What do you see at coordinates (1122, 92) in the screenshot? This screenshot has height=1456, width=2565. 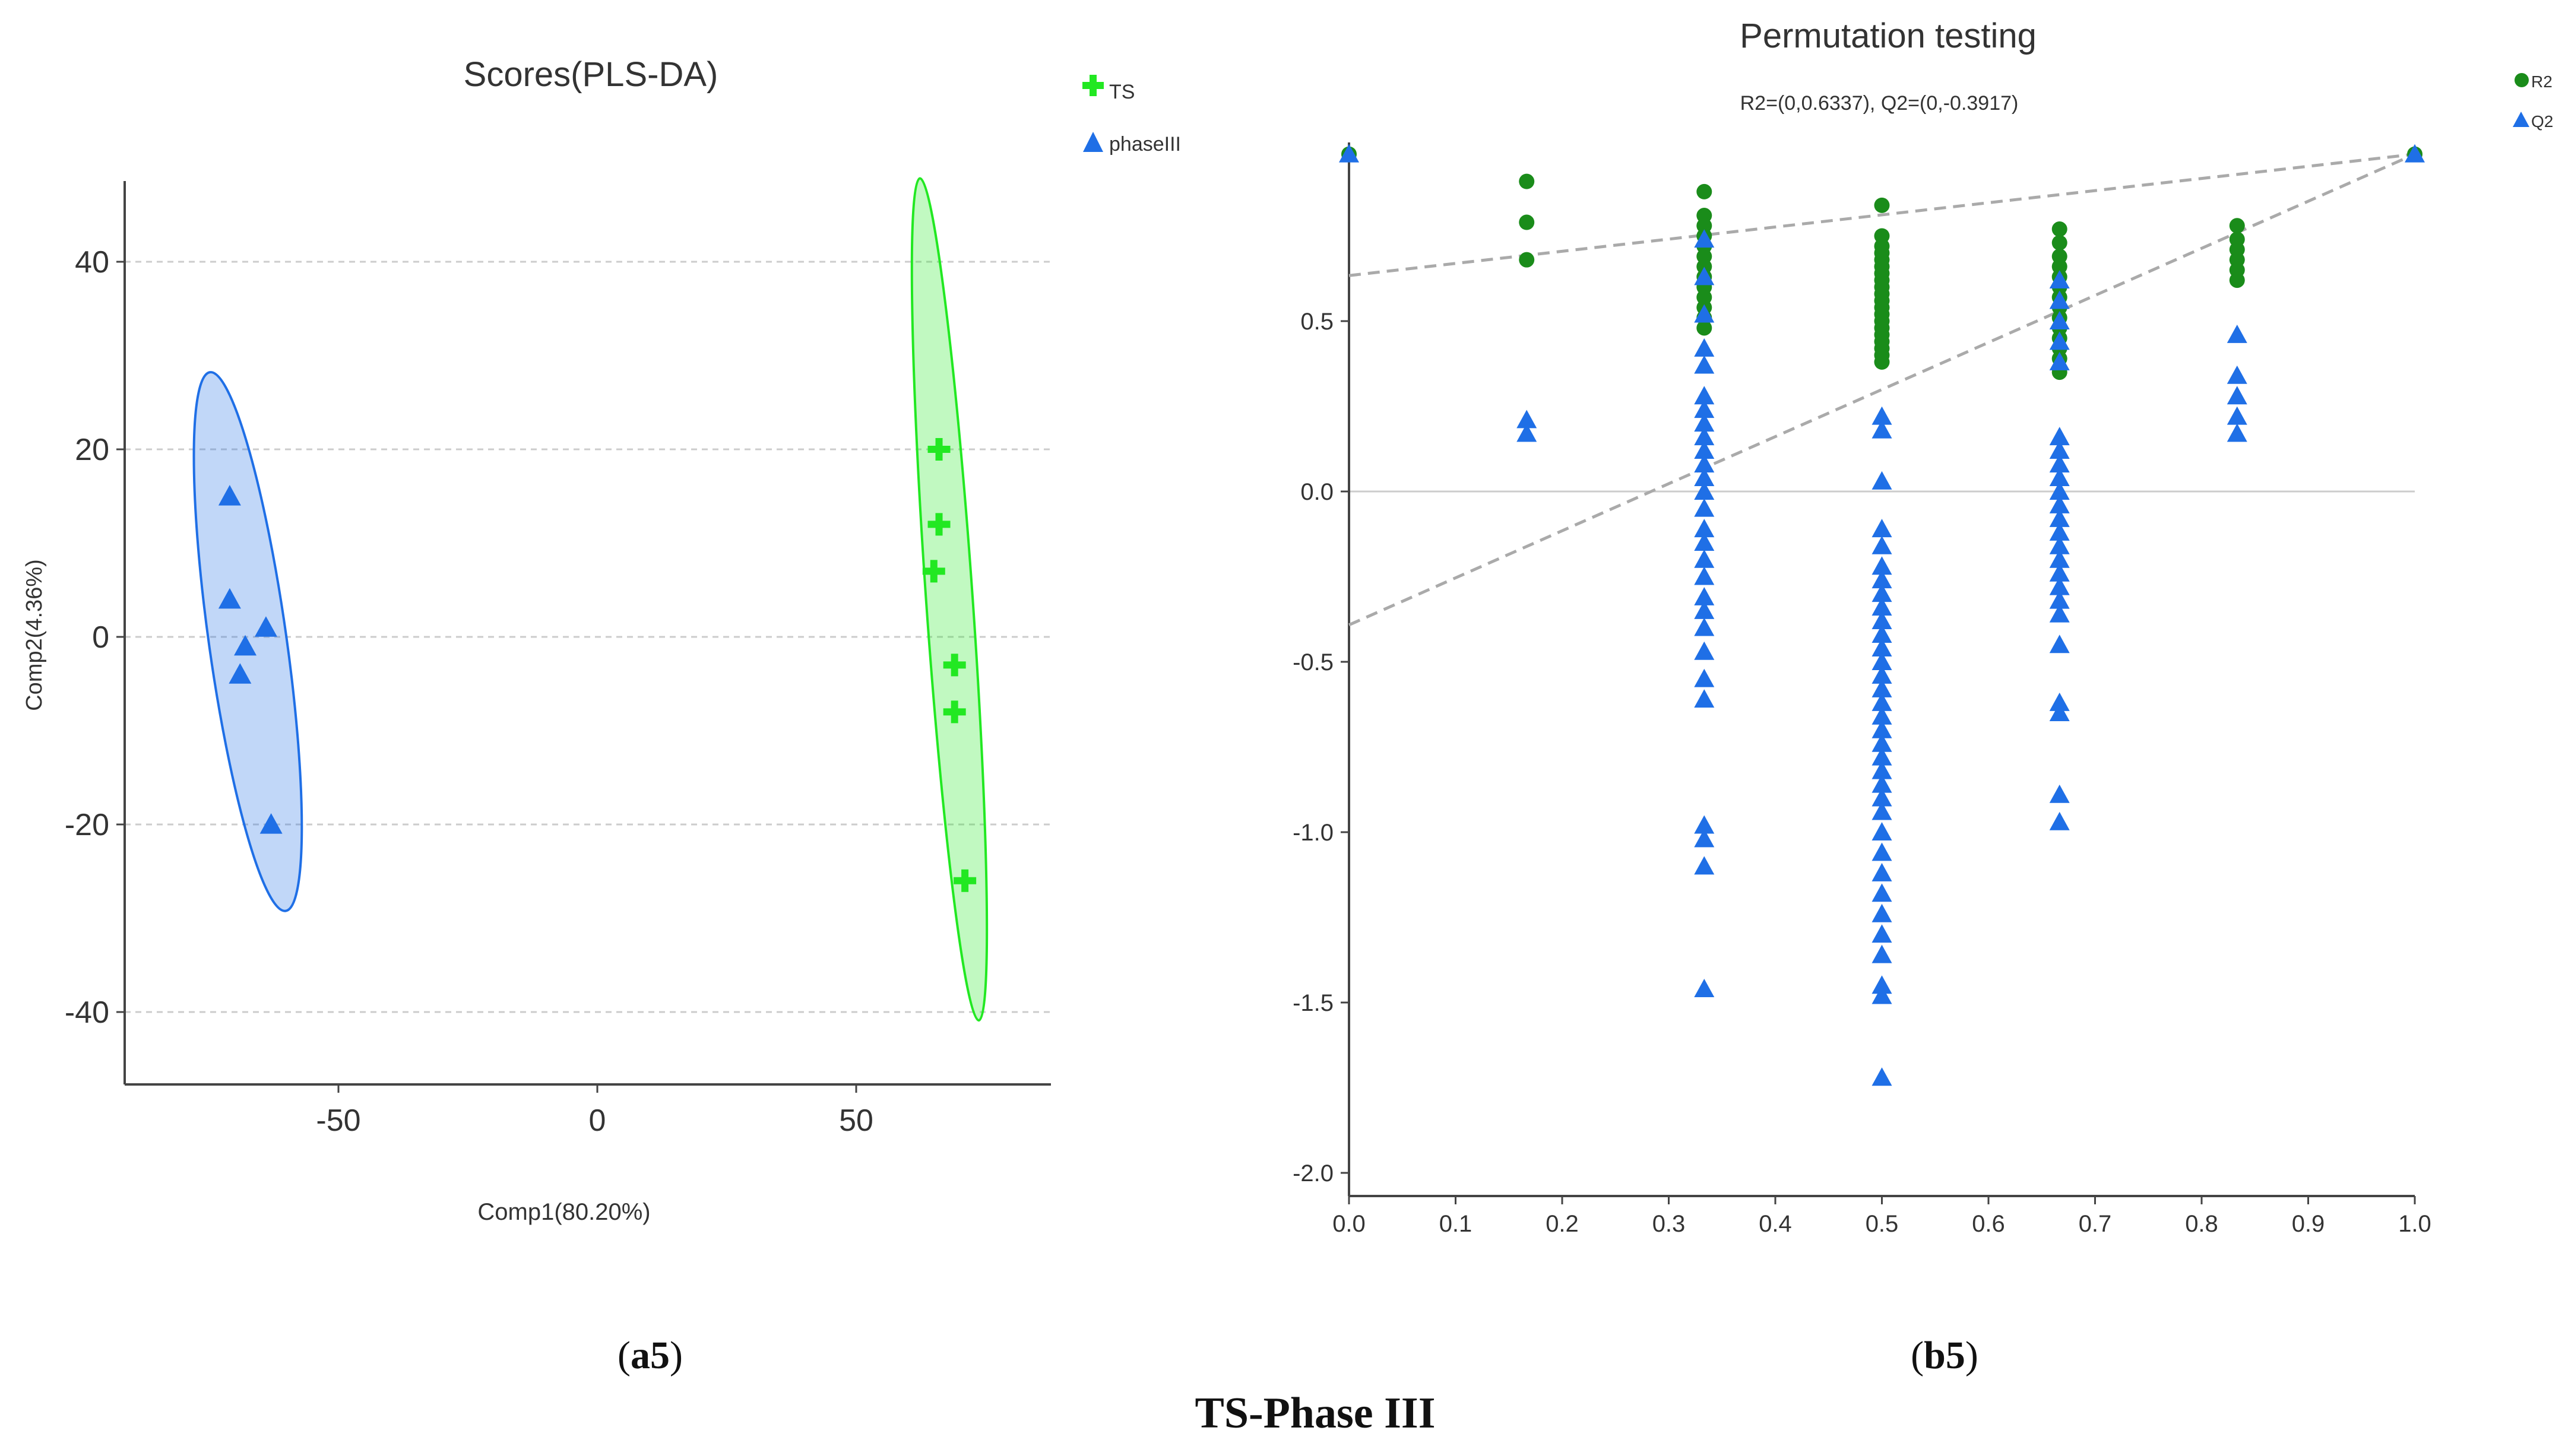 I see `legend-label-ts: TS` at bounding box center [1122, 92].